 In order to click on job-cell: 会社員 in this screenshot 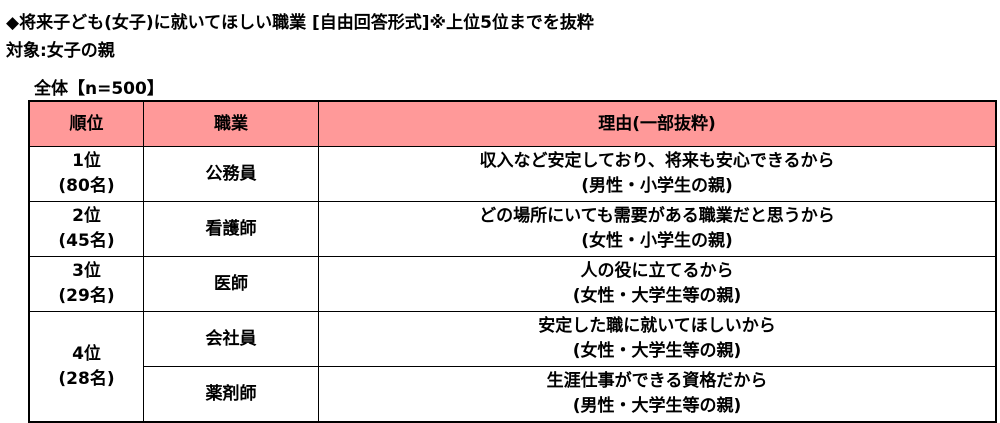, I will do `click(231, 339)`.